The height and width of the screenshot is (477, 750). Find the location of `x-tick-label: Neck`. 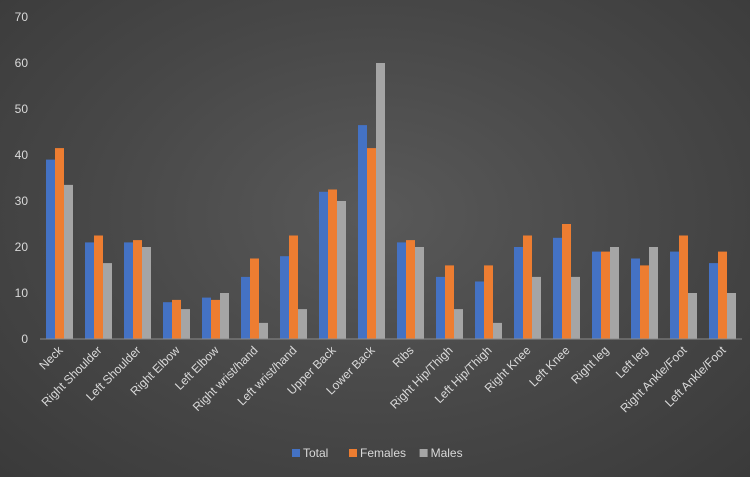

x-tick-label: Neck is located at coordinates (51, 358).